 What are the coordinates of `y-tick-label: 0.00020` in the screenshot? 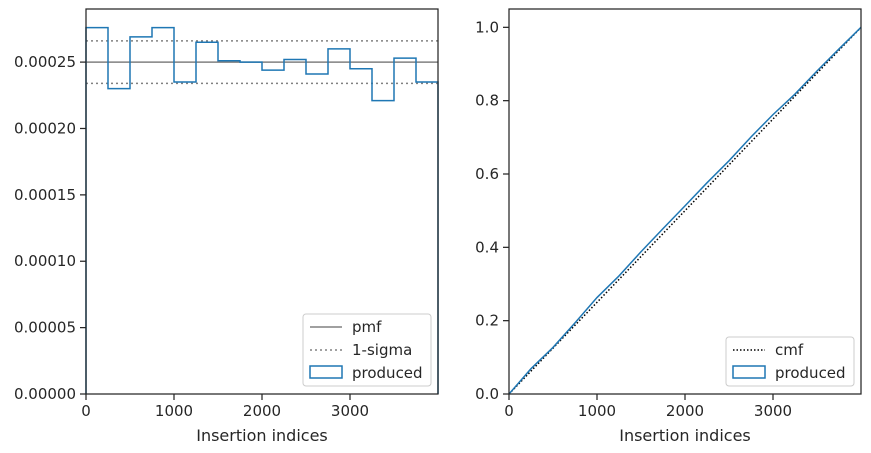 It's located at (45, 128).